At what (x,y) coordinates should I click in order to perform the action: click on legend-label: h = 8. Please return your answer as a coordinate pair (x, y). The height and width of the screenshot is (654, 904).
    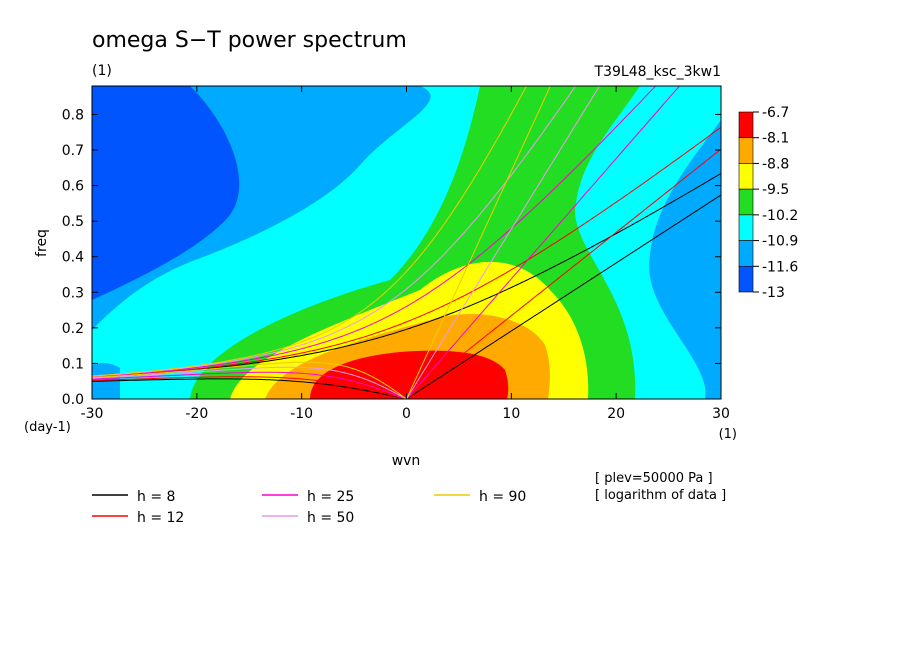
    Looking at the image, I should click on (156, 497).